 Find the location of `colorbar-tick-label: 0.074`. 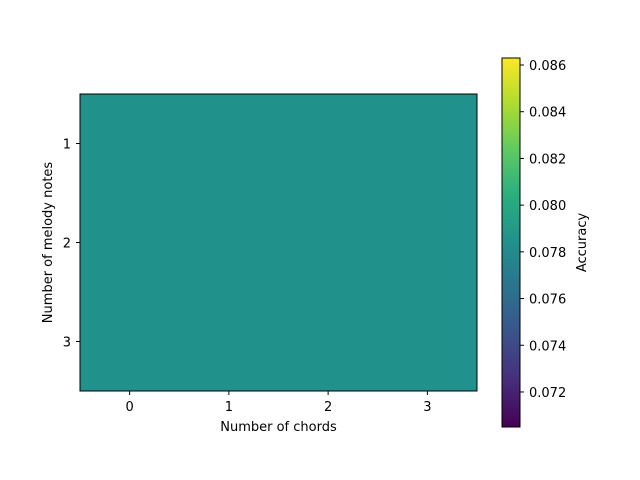

colorbar-tick-label: 0.074 is located at coordinates (547, 346).